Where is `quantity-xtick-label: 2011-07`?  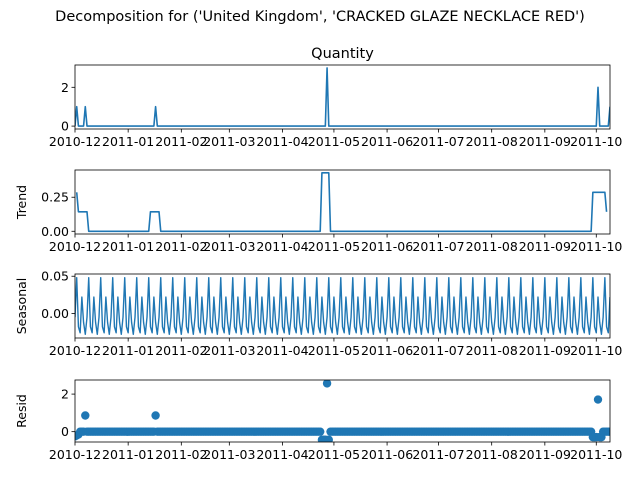 quantity-xtick-label: 2011-07 is located at coordinates (438, 141).